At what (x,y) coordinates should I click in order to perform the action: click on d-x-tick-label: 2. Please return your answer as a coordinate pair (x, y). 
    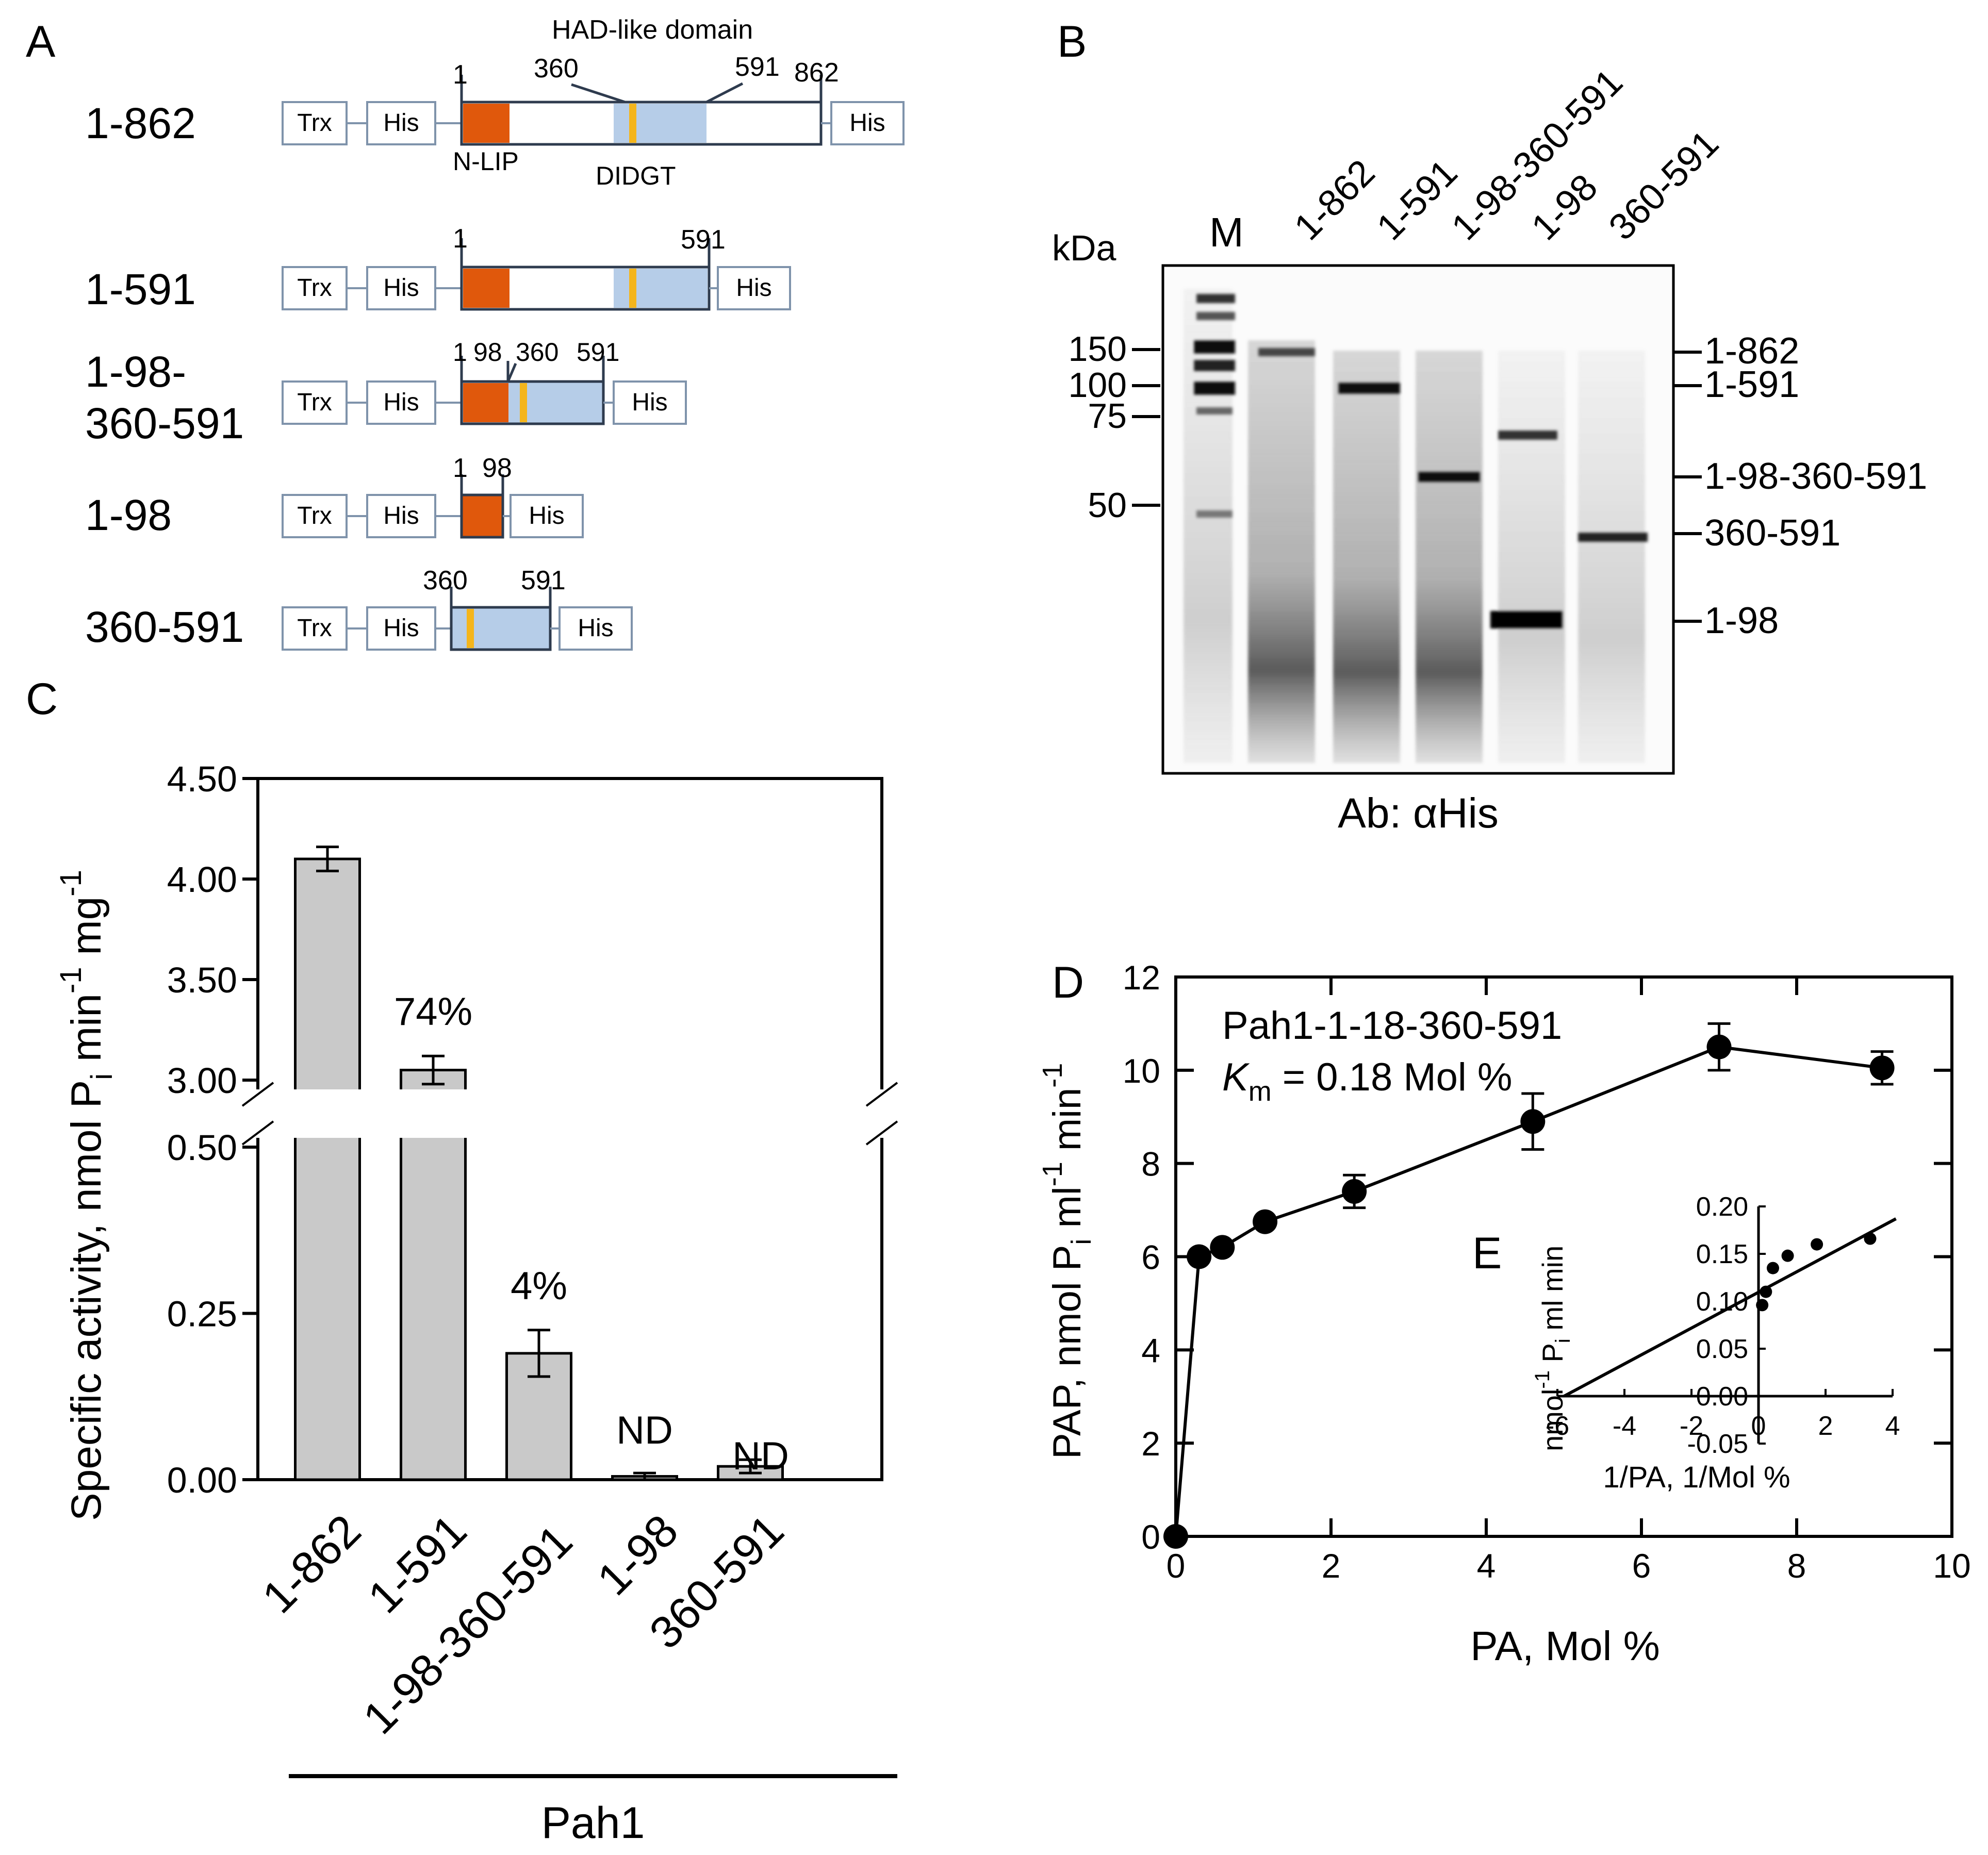
    Looking at the image, I should click on (1331, 1566).